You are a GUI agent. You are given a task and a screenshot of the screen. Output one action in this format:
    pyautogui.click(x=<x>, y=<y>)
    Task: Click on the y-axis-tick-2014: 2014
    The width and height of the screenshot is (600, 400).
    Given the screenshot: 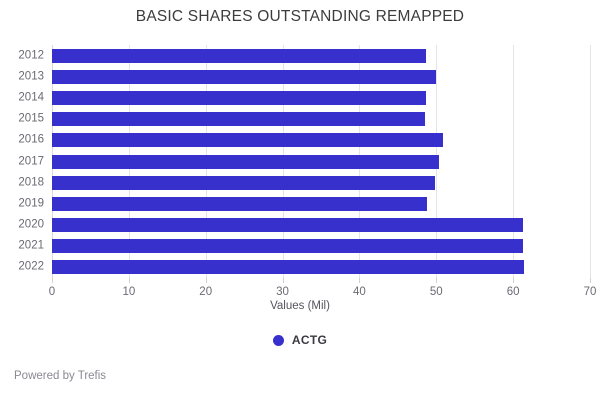 What is the action you would take?
    pyautogui.click(x=31, y=97)
    